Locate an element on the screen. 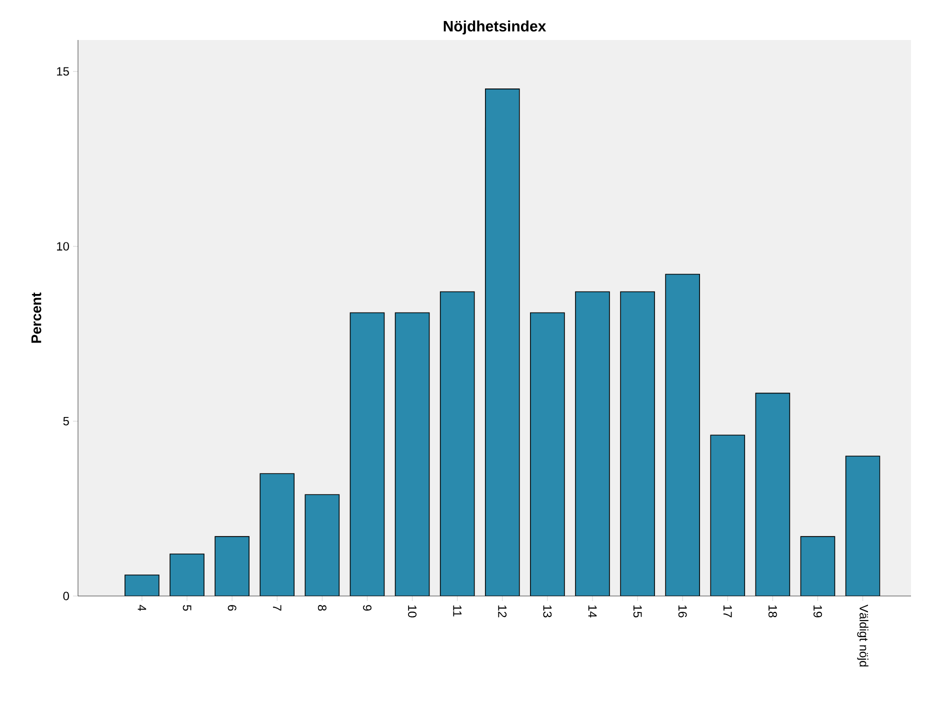 This screenshot has width=927, height=702. x-tick-label: 8 is located at coordinates (322, 608).